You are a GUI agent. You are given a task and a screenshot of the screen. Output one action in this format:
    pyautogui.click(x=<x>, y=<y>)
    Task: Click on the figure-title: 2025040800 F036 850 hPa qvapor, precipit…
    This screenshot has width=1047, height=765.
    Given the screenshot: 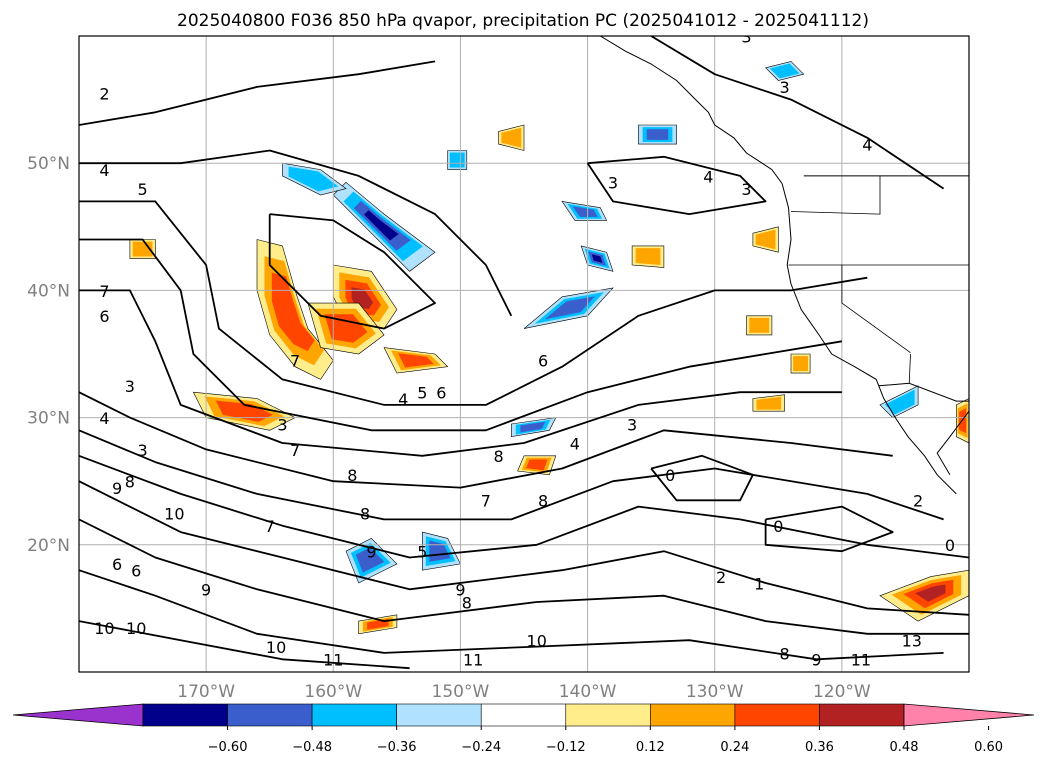 What is the action you would take?
    pyautogui.click(x=523, y=21)
    